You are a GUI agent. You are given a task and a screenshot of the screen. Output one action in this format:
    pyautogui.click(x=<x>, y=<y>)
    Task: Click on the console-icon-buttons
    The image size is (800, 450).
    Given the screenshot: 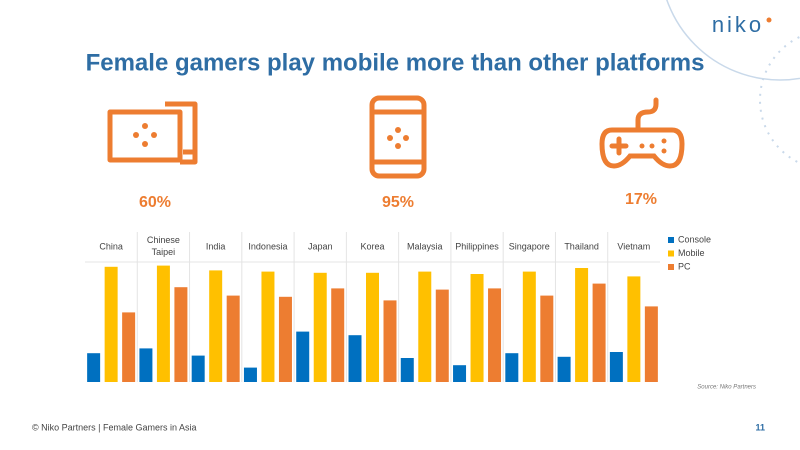 What is the action you would take?
    pyautogui.click(x=145, y=135)
    